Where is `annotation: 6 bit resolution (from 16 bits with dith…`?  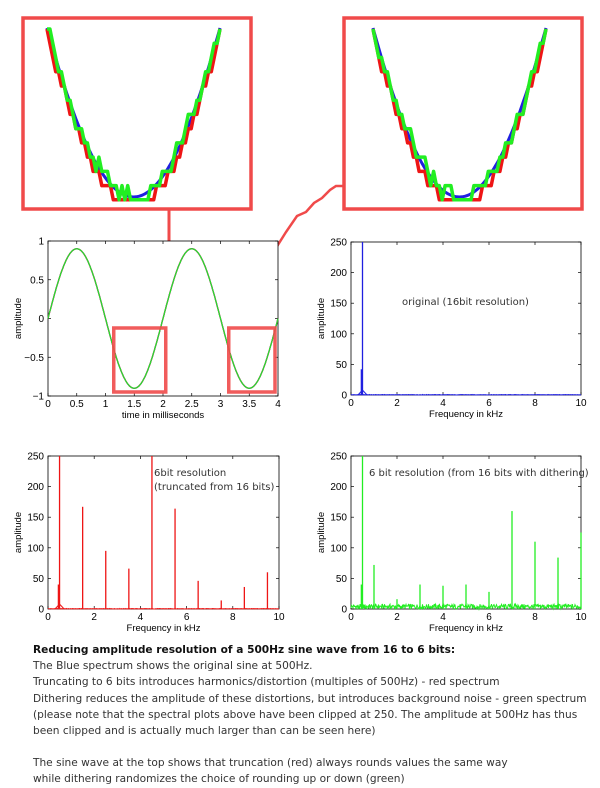
annotation: 6 bit resolution (from 16 bits with dith… is located at coordinates (479, 473).